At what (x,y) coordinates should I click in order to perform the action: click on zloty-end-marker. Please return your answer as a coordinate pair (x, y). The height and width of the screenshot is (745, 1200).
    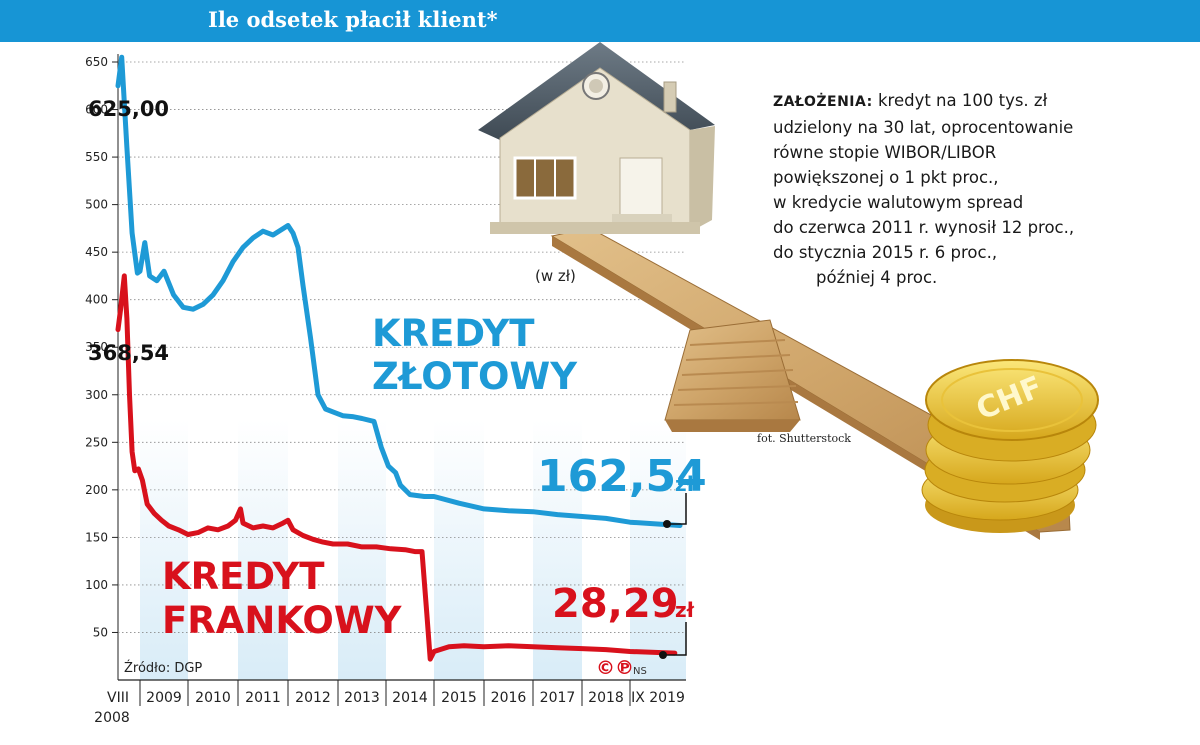
    Looking at the image, I should click on (667, 524).